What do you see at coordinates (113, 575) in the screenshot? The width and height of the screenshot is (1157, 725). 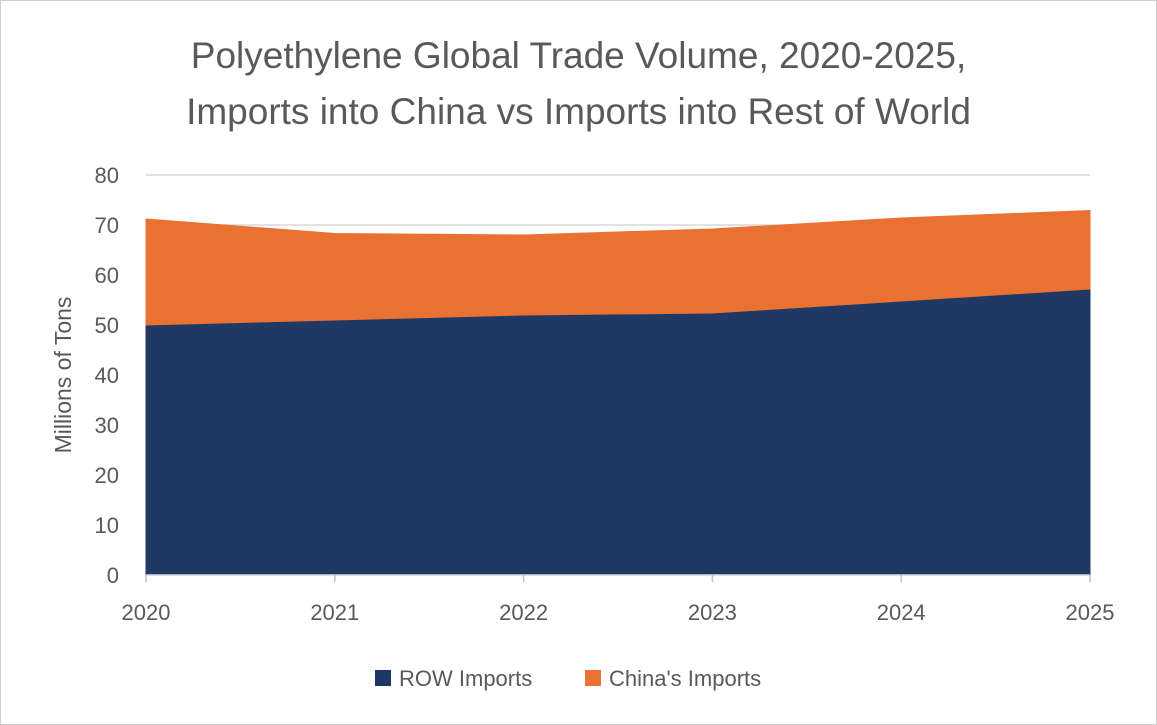 I see `y-tick-label: 0` at bounding box center [113, 575].